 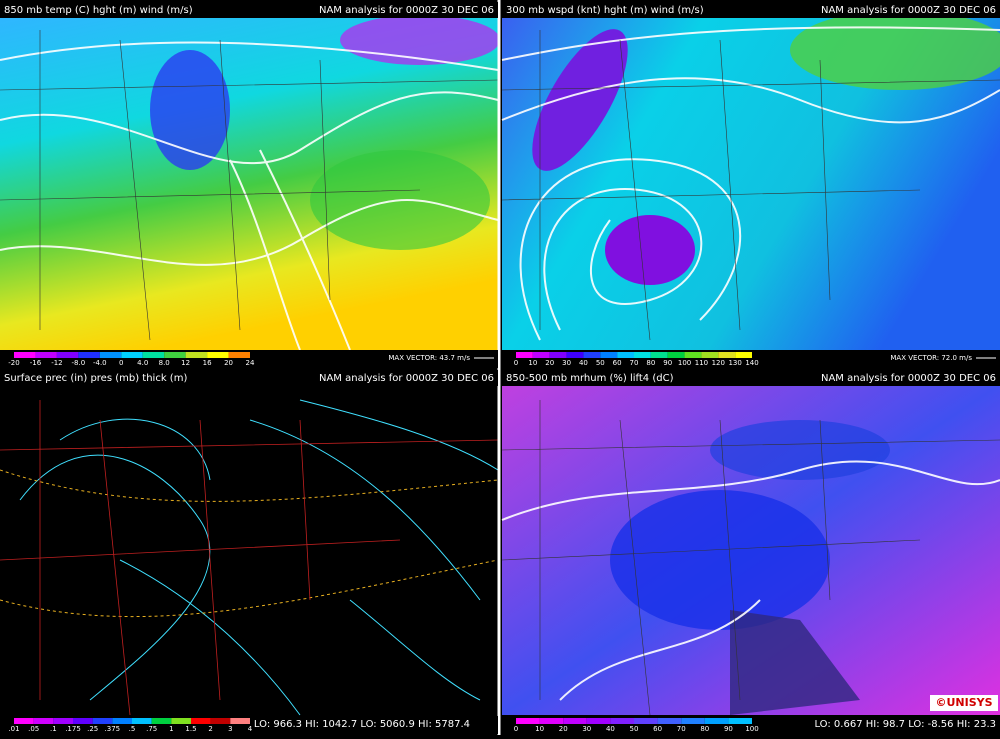 I want to click on extrema: LO: 0.667 HI: 98.7 LO: -8.56 HI: 23.3, so click(x=905, y=724).